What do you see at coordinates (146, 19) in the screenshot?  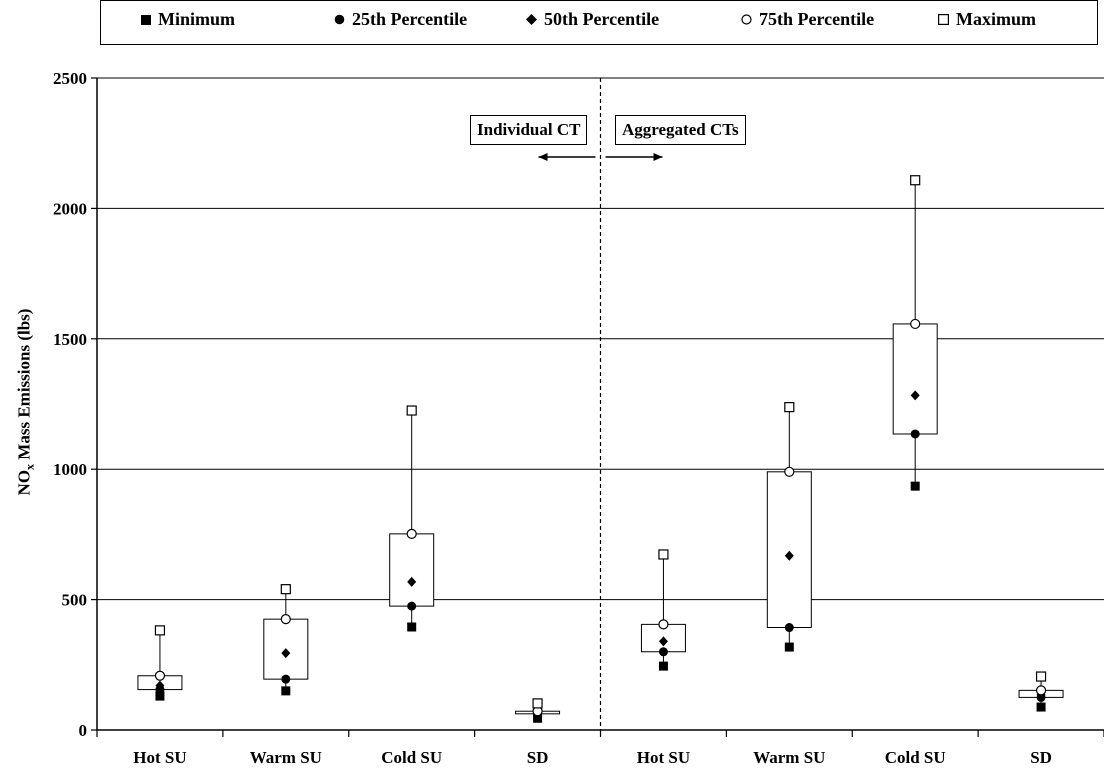 I see `filled-square-icon` at bounding box center [146, 19].